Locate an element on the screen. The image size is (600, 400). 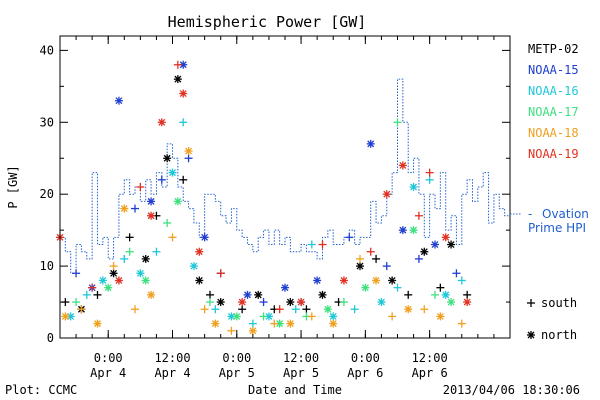
x-tick-date: Apr 4 is located at coordinates (172, 373).